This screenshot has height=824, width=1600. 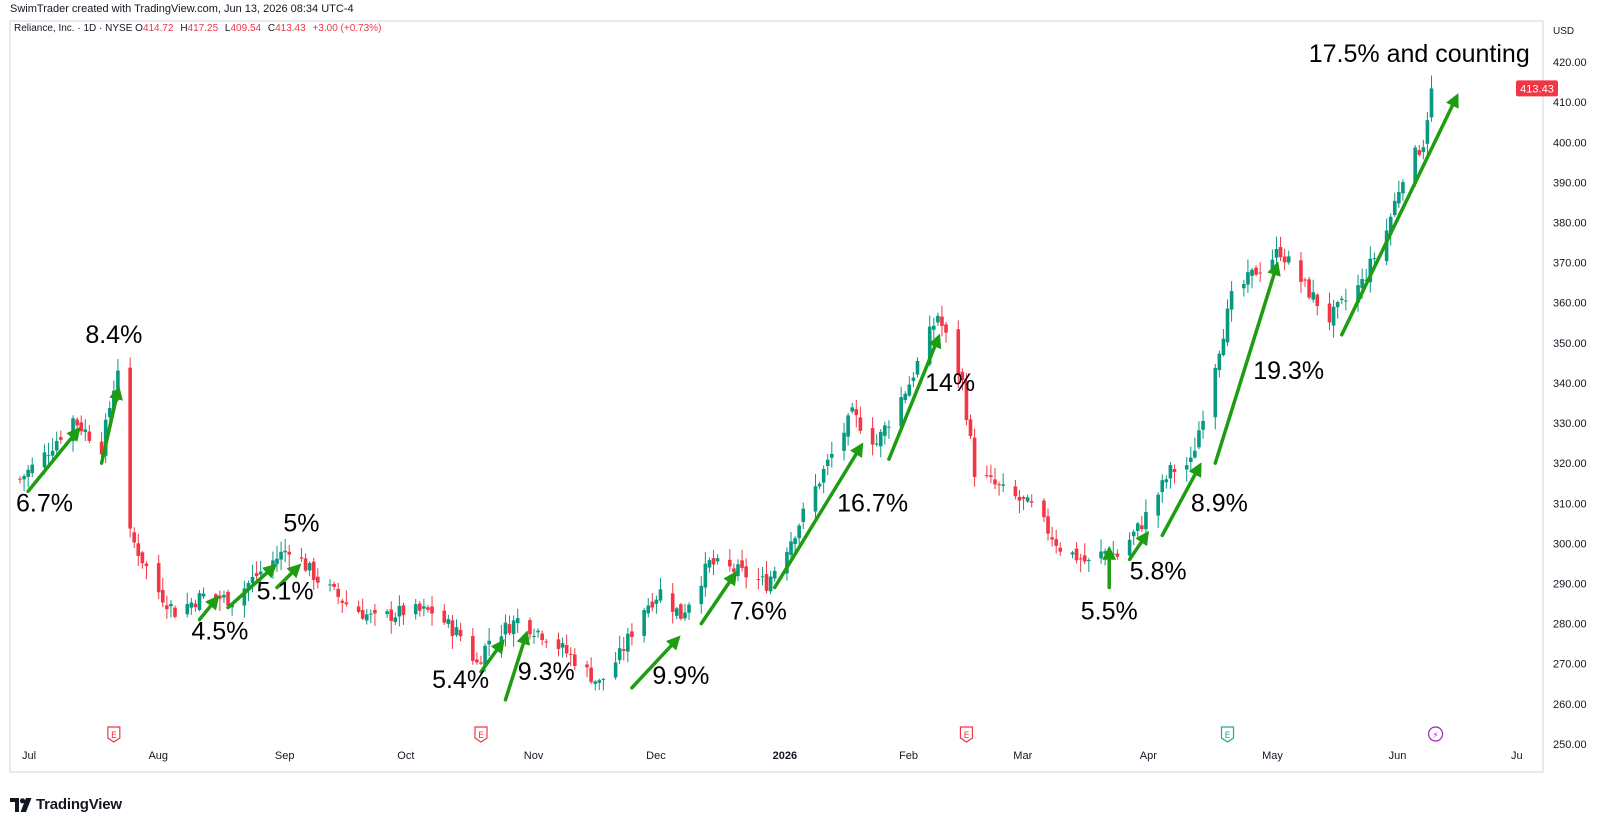 What do you see at coordinates (1570, 625) in the screenshot?
I see `price-tick-label: 280.00` at bounding box center [1570, 625].